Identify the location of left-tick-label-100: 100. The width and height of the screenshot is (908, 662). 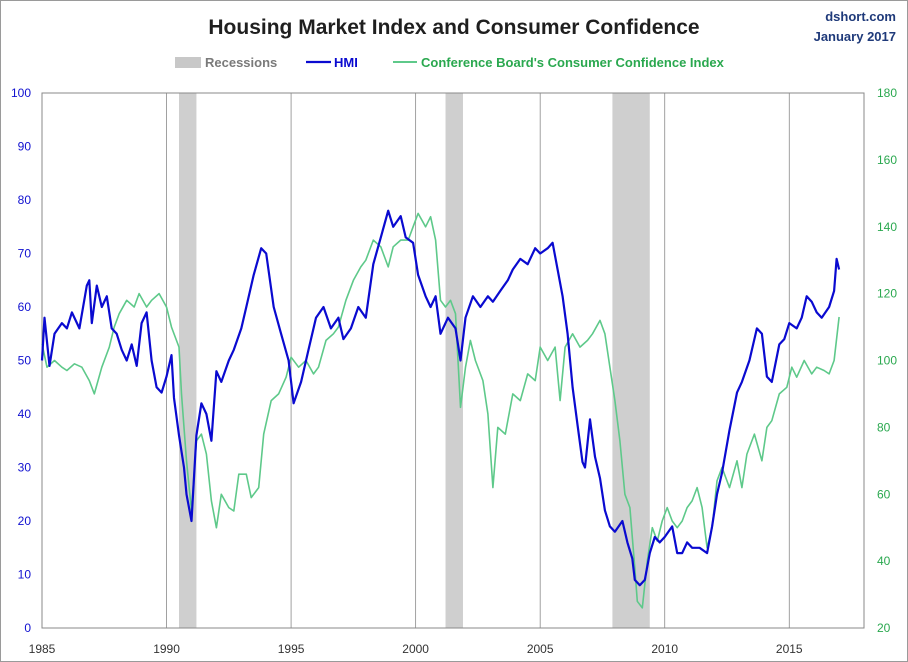
(21, 93).